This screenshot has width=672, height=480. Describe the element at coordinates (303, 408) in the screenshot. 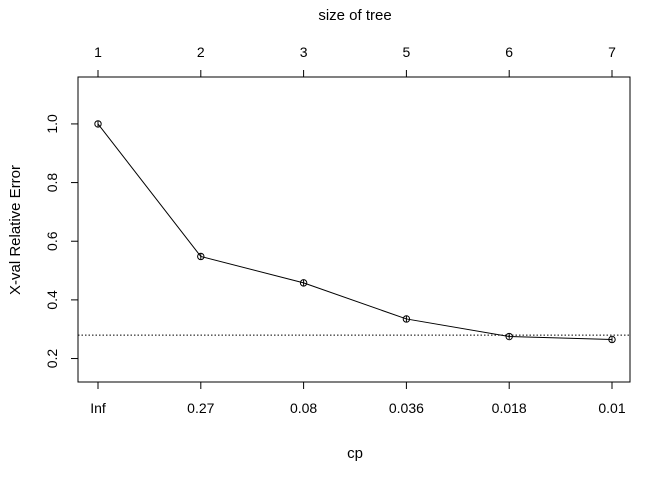

I see `x-tick-label: 0.08` at that location.